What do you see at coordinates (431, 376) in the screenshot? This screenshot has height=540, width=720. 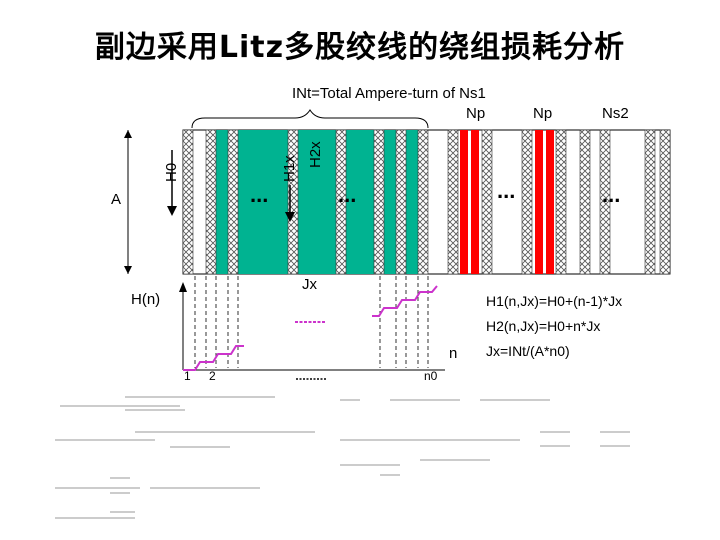 I see `tick-n0: n0` at bounding box center [431, 376].